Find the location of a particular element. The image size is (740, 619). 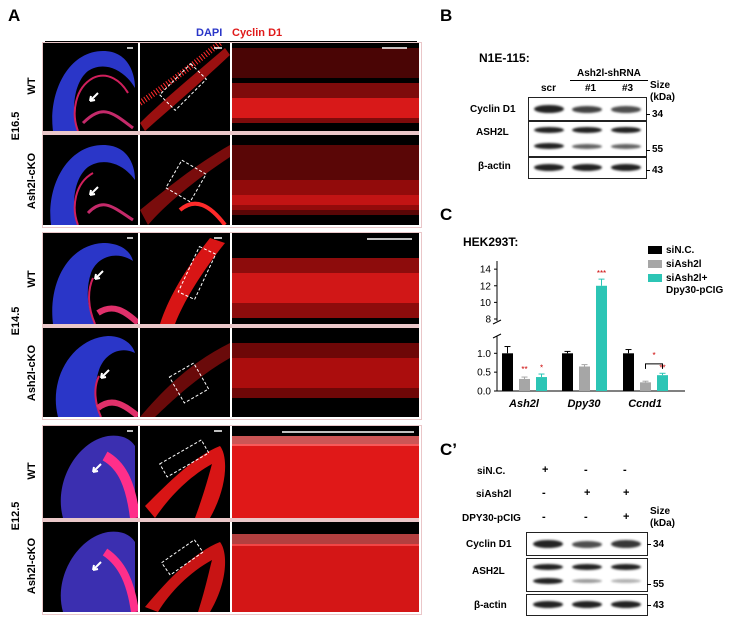

lane-label-scr: scr is located at coordinates (549, 88).